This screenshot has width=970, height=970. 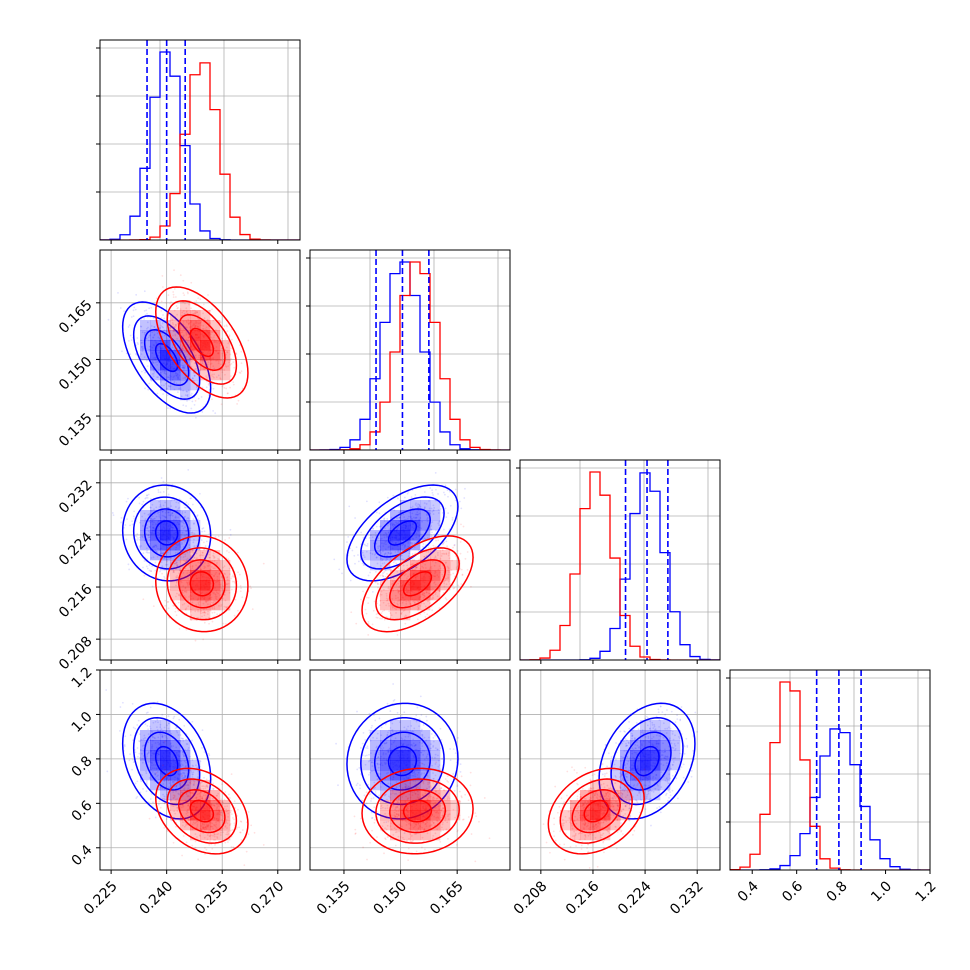 I want to click on scatter-panel-3-0: 0.225 0.240 0.255 0.270 0.4 0.6 0.8 1.0 1.2, so click(x=185, y=791).